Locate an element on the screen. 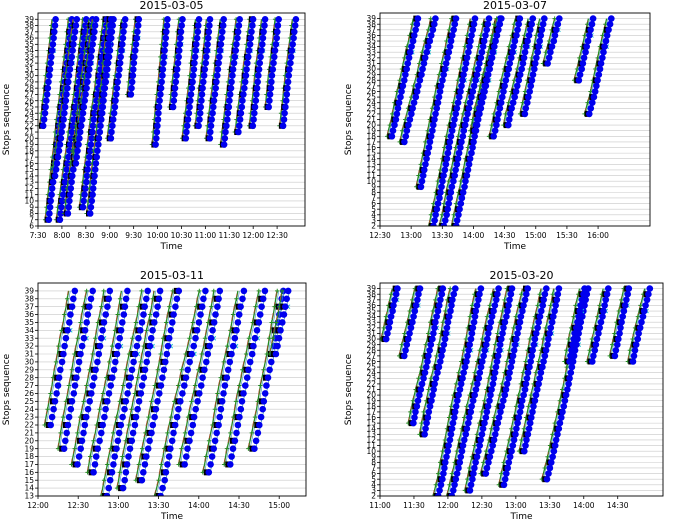  y-tick-label: 28 is located at coordinates (29, 88).